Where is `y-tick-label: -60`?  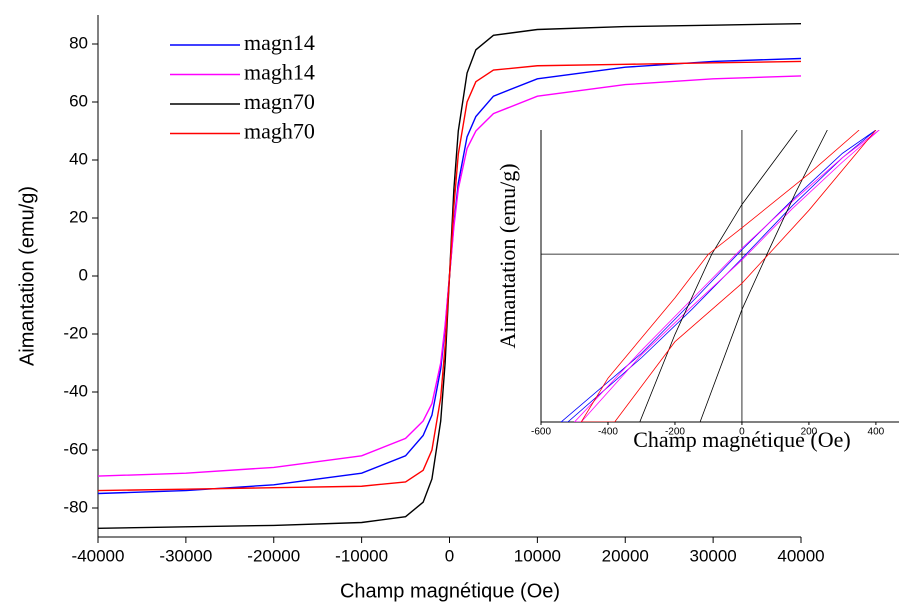 y-tick-label: -60 is located at coordinates (75, 448).